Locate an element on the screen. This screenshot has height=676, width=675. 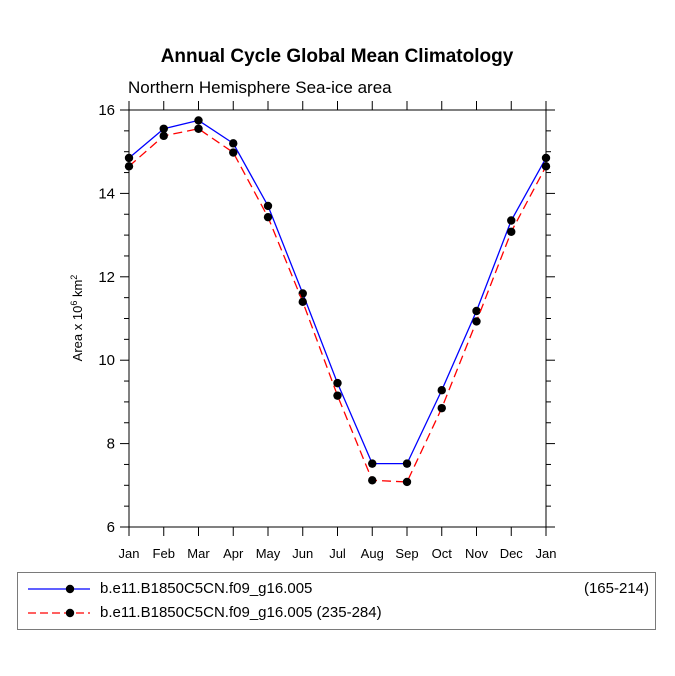
y-tick-label: 10 is located at coordinates (106, 360).